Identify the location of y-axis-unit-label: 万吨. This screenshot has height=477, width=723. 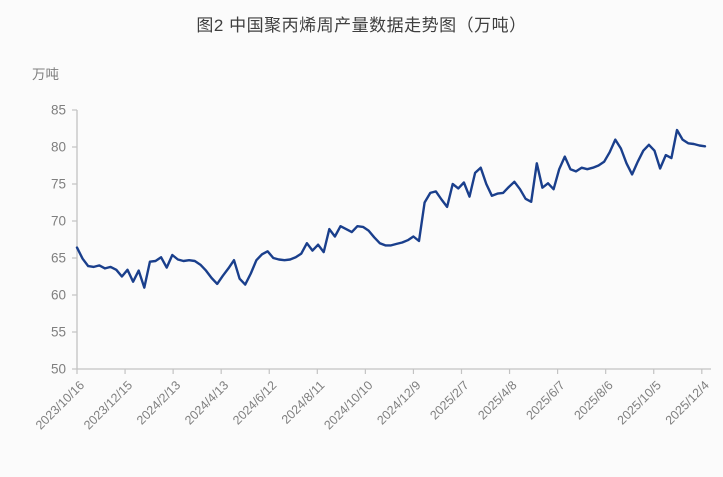
(45, 74).